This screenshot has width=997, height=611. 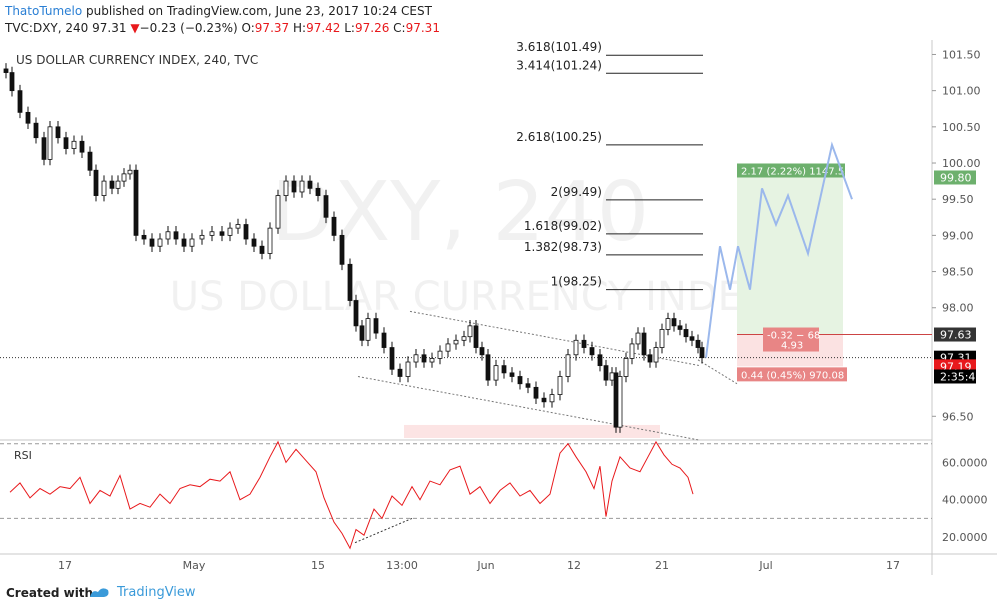 I want to click on stop-label-bg, so click(x=791, y=339).